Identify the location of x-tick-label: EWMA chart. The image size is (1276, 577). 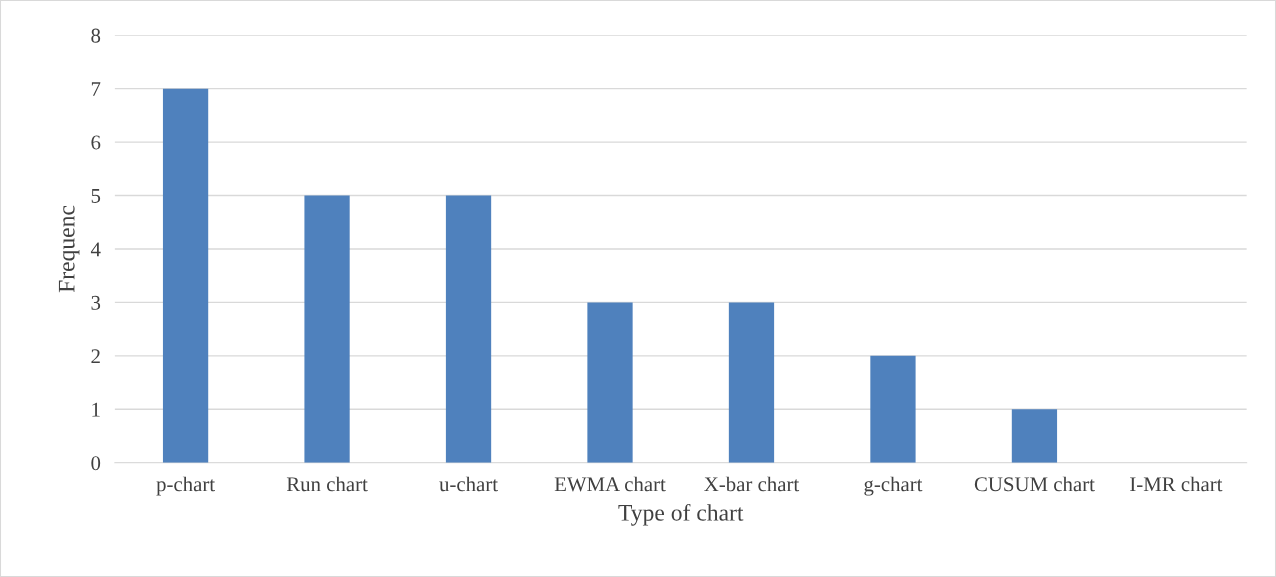
(610, 484).